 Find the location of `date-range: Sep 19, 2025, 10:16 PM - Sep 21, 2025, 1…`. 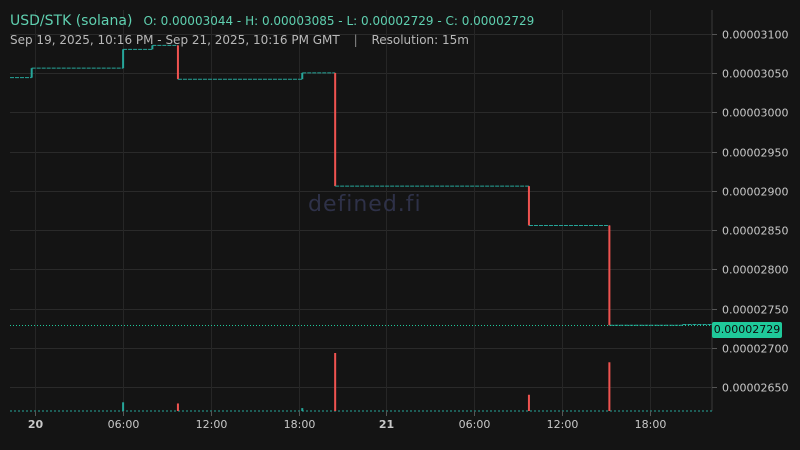

date-range: Sep 19, 2025, 10:16 PM - Sep 21, 2025, 1… is located at coordinates (175, 40).